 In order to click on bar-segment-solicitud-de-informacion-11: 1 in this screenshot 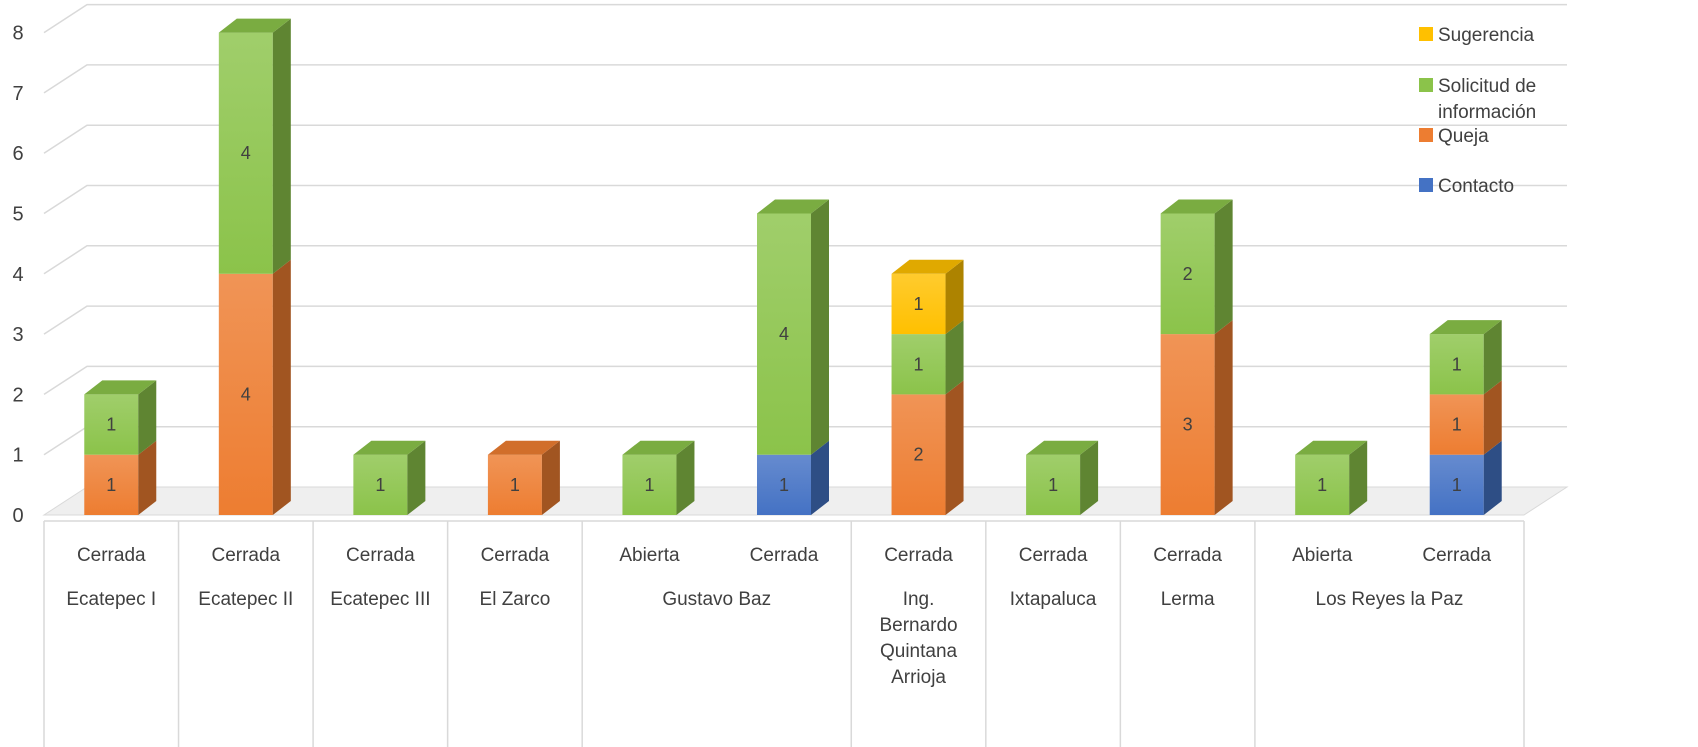, I will do `click(1465, 357)`.